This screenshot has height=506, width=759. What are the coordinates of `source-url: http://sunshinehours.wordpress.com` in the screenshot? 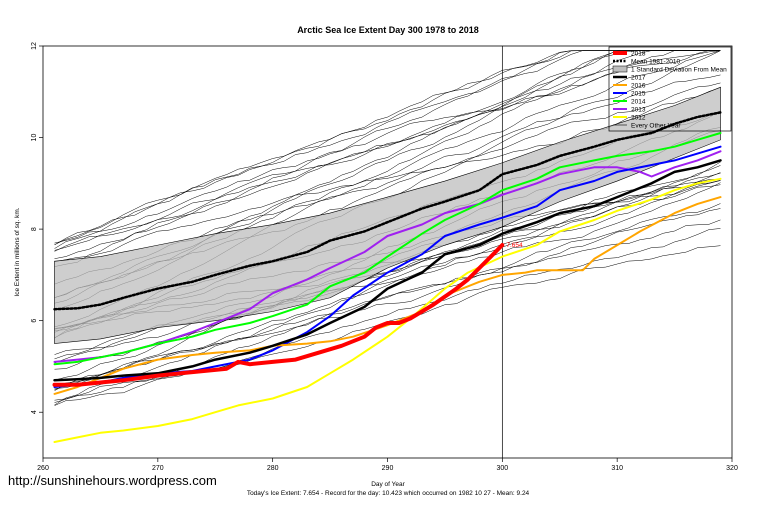 It's located at (112, 480).